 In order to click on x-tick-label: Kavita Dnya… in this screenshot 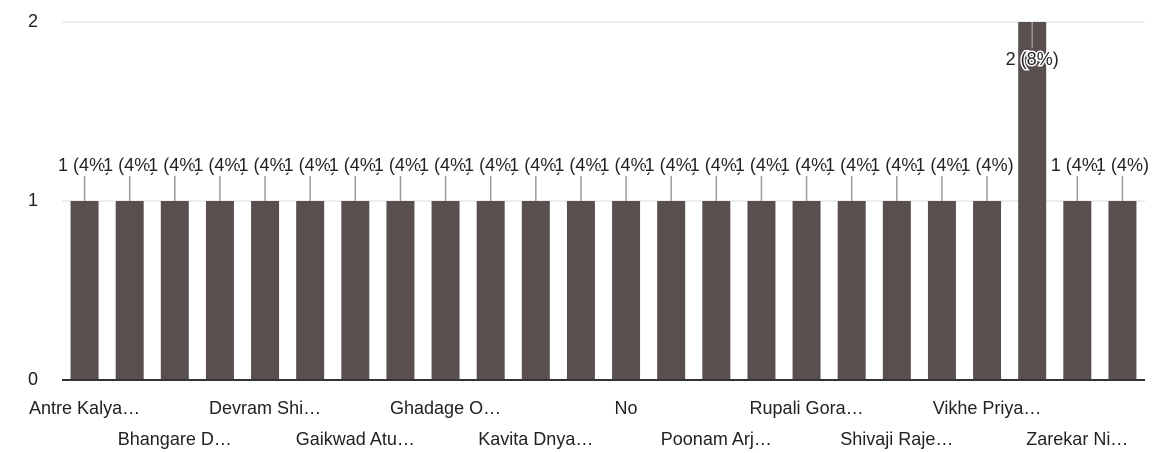, I will do `click(535, 439)`.